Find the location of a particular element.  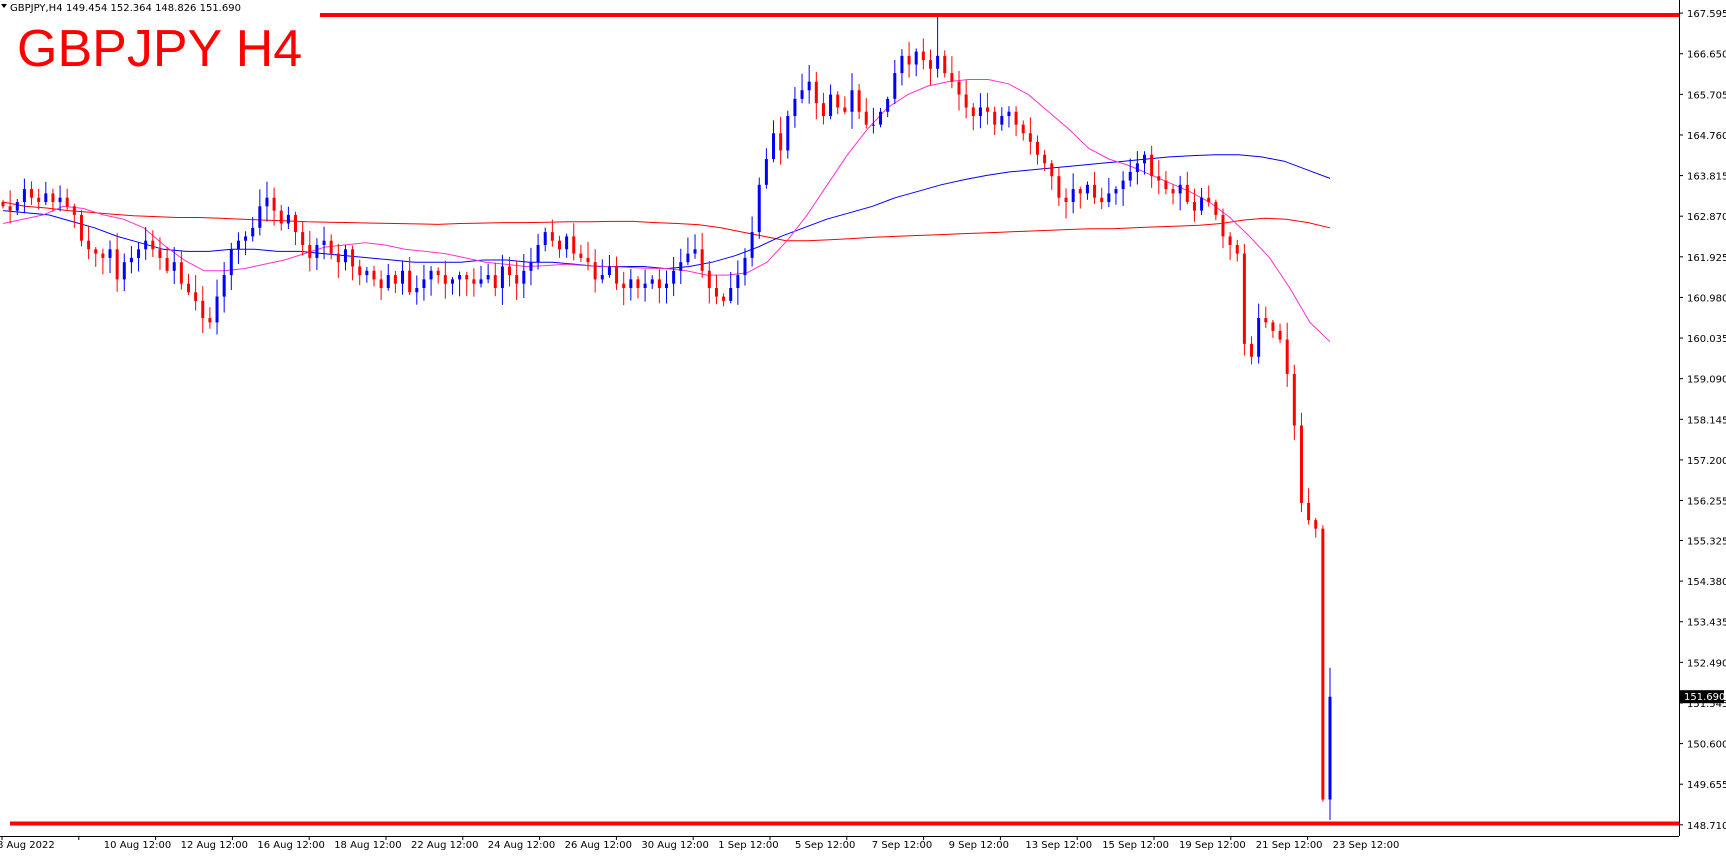

price-tick-label: 156.255 is located at coordinates (1706, 502).